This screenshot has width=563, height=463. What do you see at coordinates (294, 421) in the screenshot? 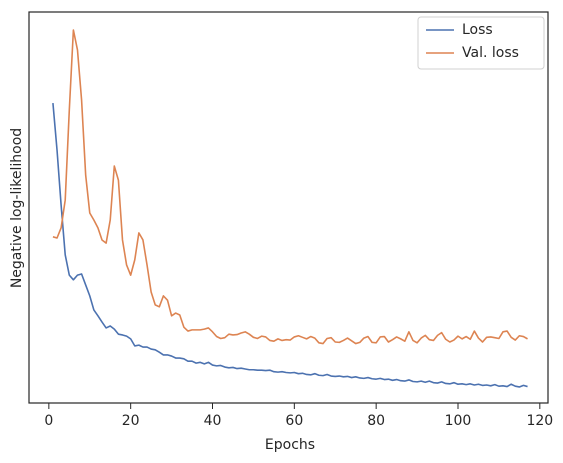
I see `x-tick-label: 60` at bounding box center [294, 421].